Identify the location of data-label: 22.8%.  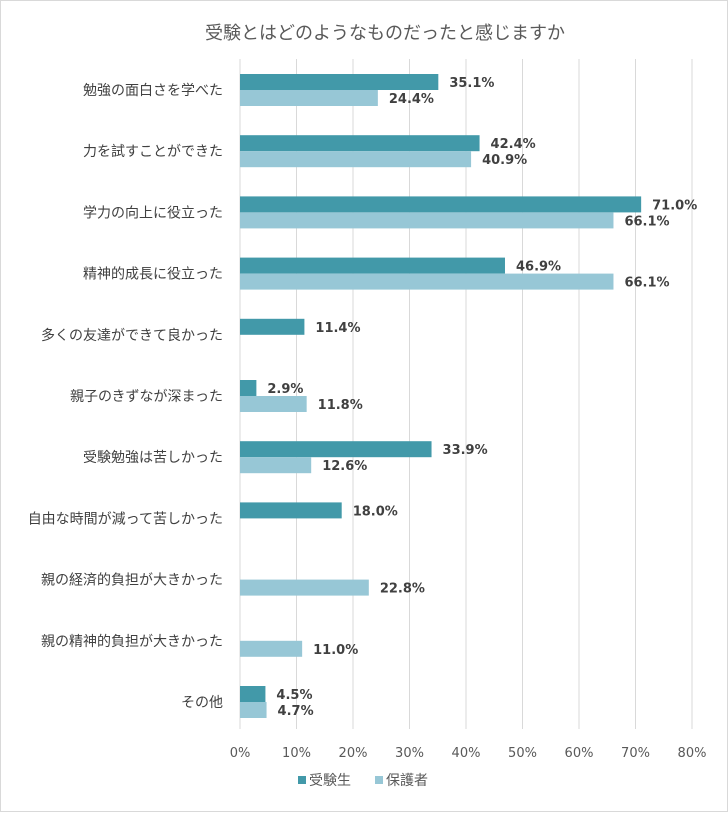
(402, 589).